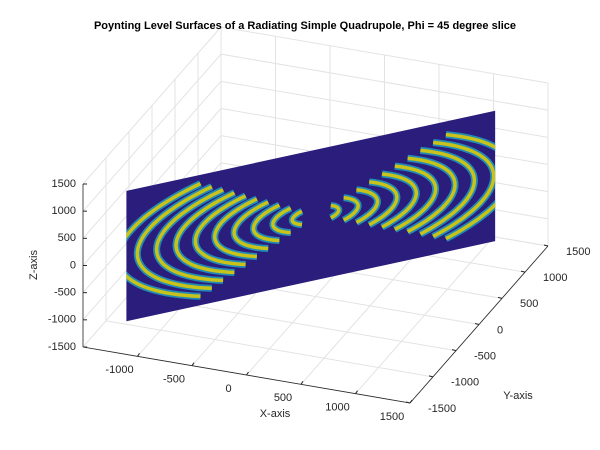 Image resolution: width=600 pixels, height=450 pixels. What do you see at coordinates (465, 383) in the screenshot?
I see `y-tick-label: -1000` at bounding box center [465, 383].